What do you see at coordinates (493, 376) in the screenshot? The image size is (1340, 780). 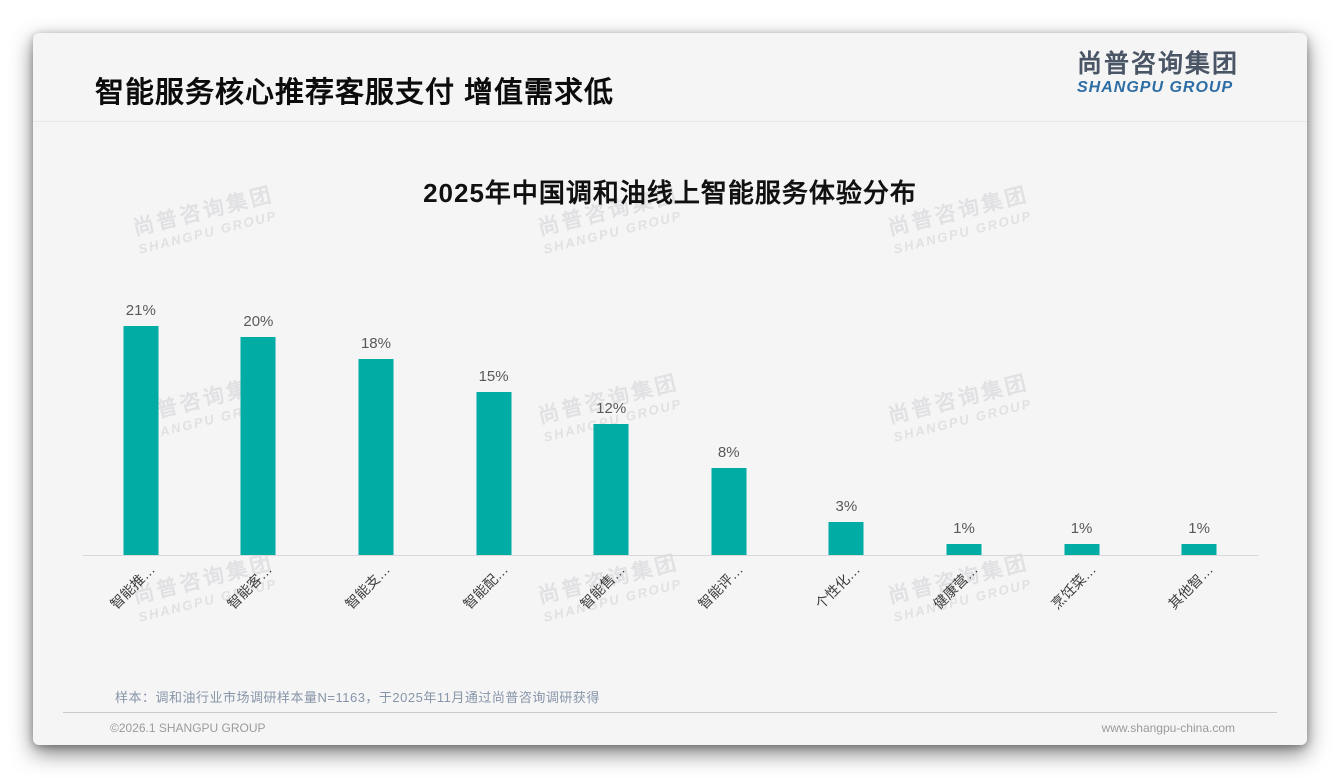 I see `bar-value-label: 15%` at bounding box center [493, 376].